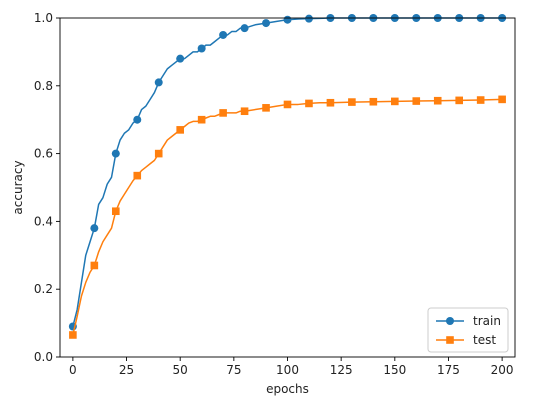 The height and width of the screenshot is (401, 554). I want to click on y-tick-label: 0.8, so click(43, 86).